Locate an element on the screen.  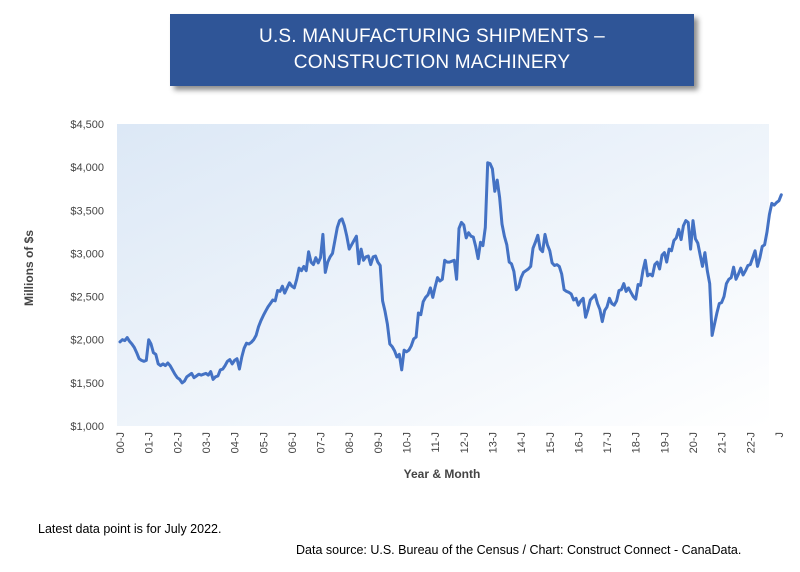
y-tick-label: $1,500 is located at coordinates (87, 384).